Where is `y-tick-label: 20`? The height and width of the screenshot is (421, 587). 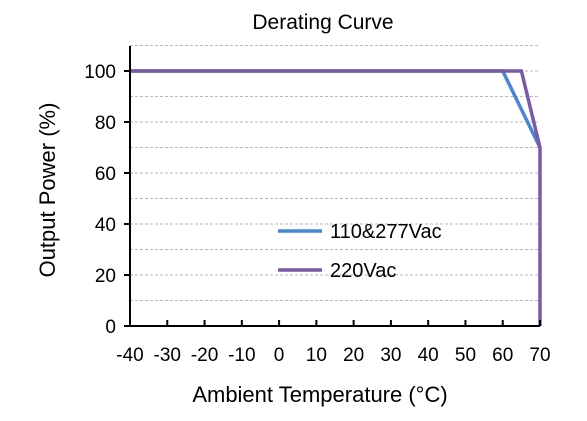 y-tick-label: 20 is located at coordinates (105, 276).